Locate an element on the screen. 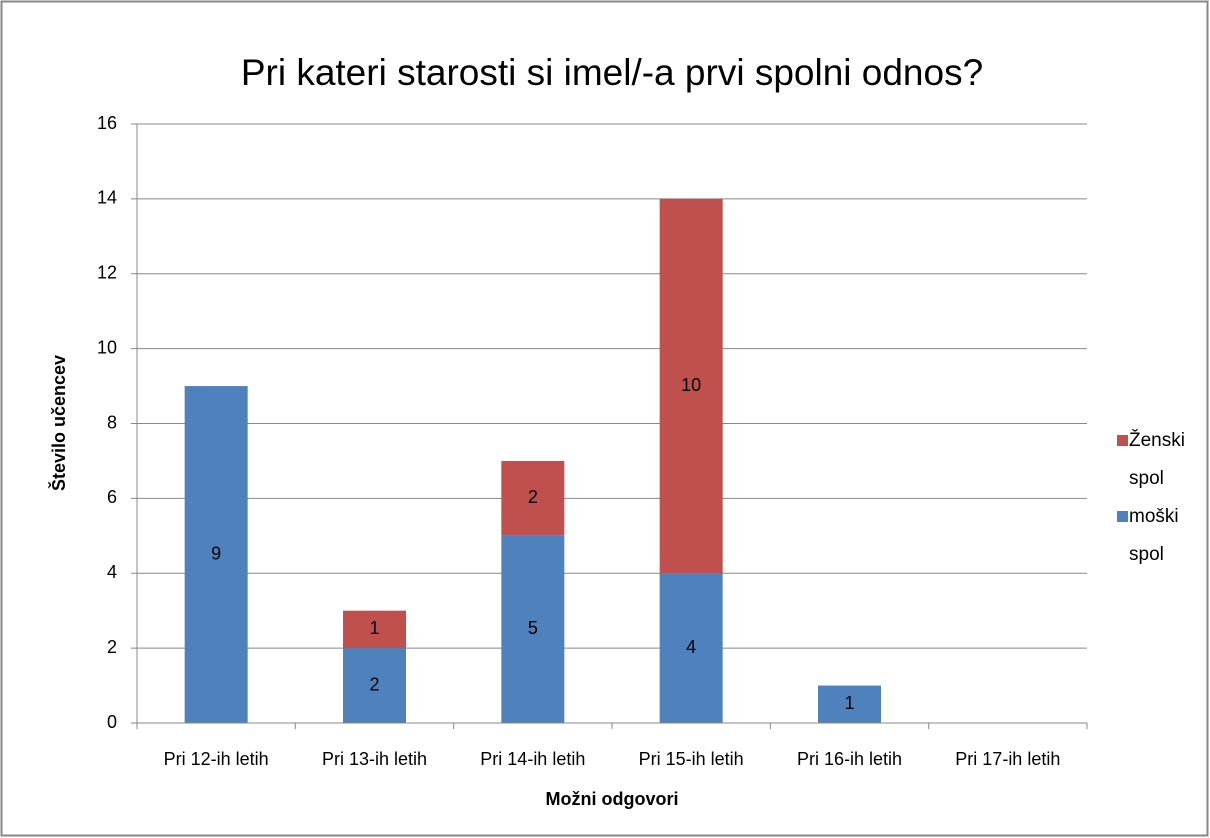 Image resolution: width=1210 pixels, height=838 pixels. y-tick-label: 14 is located at coordinates (107, 198).